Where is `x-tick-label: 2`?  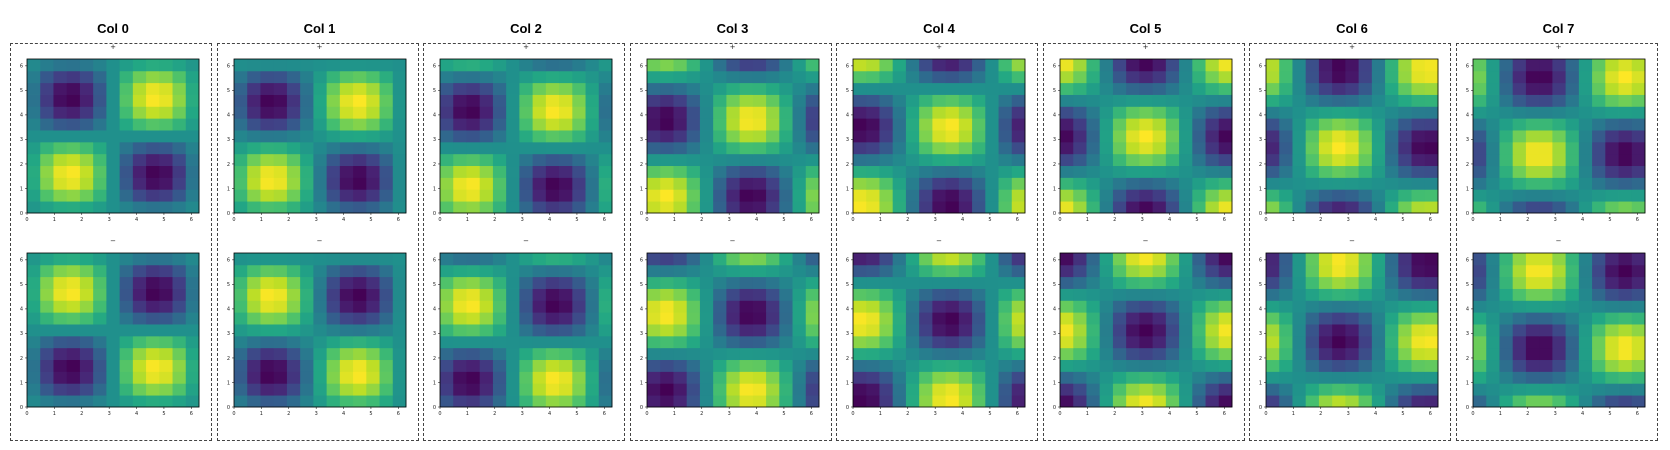 x-tick-label: 2 is located at coordinates (1114, 220).